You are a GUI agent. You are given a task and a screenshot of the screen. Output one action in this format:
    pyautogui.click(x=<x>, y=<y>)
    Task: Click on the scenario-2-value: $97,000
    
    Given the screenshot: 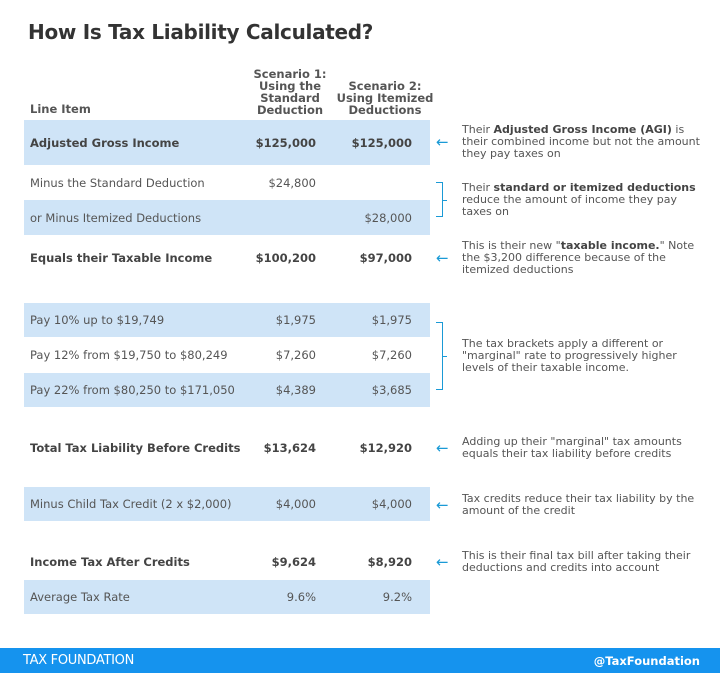 What is the action you would take?
    pyautogui.click(x=385, y=258)
    